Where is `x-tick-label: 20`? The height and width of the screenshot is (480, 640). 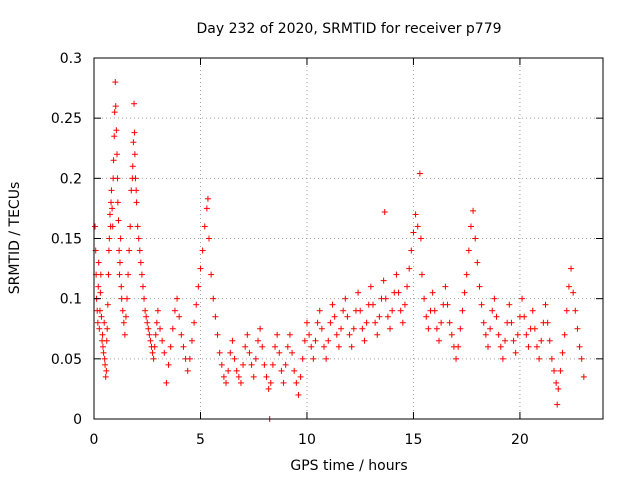
x-tick-label: 20 is located at coordinates (520, 440).